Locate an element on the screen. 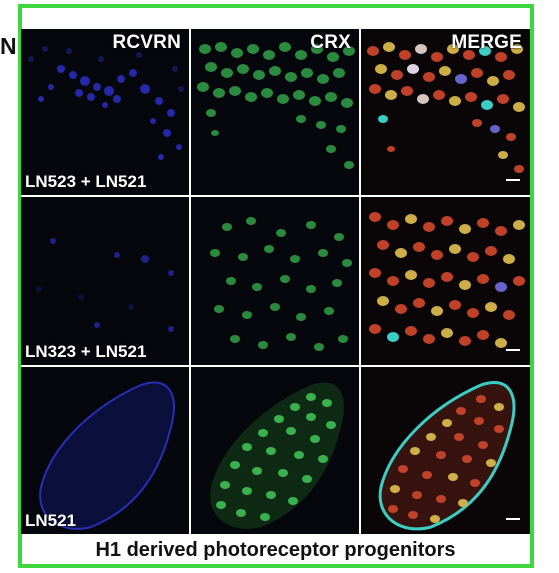  column-label-crx: CRX is located at coordinates (330, 42).